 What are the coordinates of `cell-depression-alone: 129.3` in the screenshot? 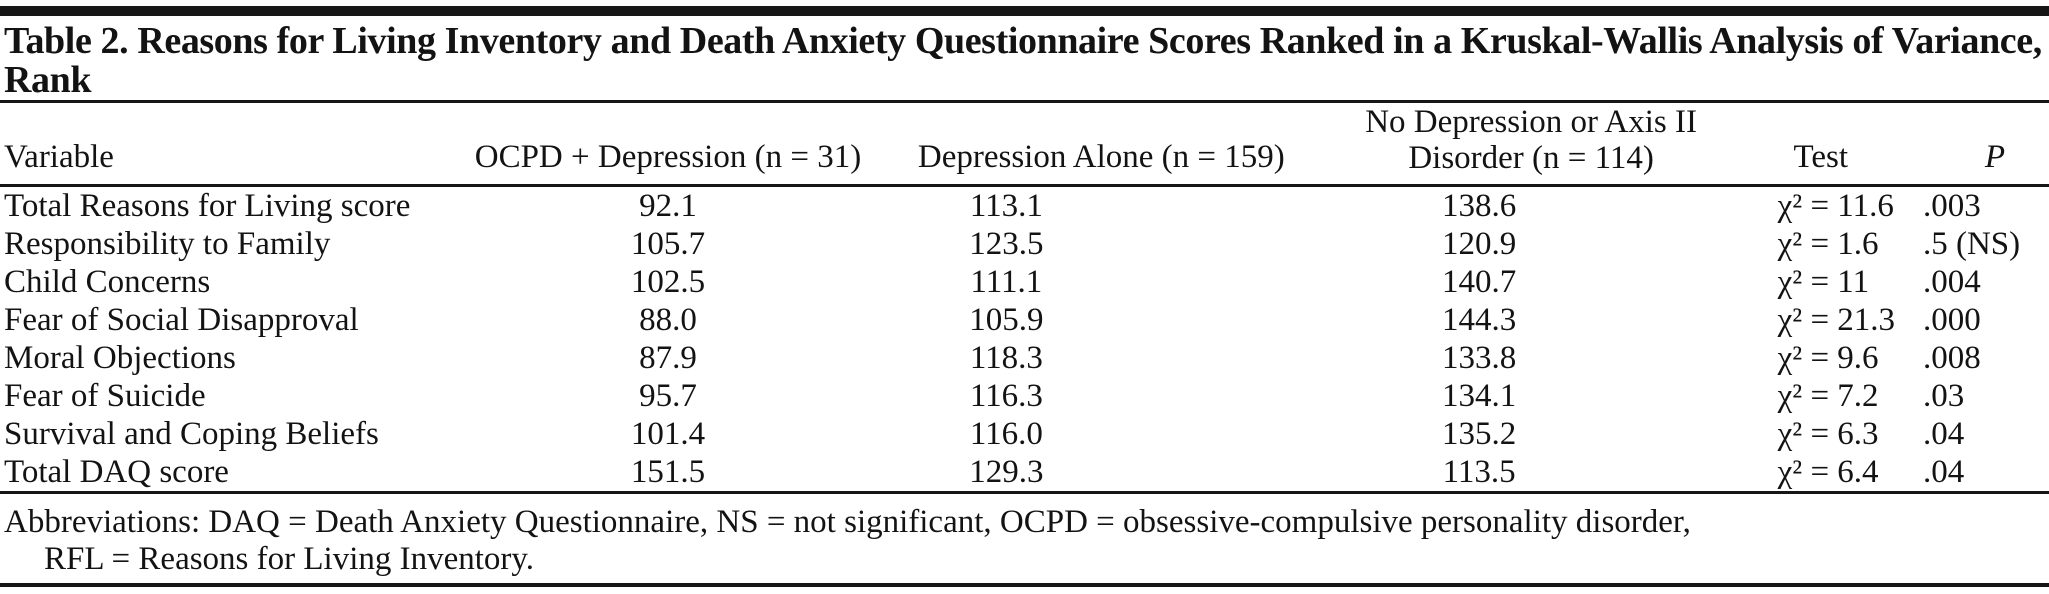 It's located at (1101, 473).